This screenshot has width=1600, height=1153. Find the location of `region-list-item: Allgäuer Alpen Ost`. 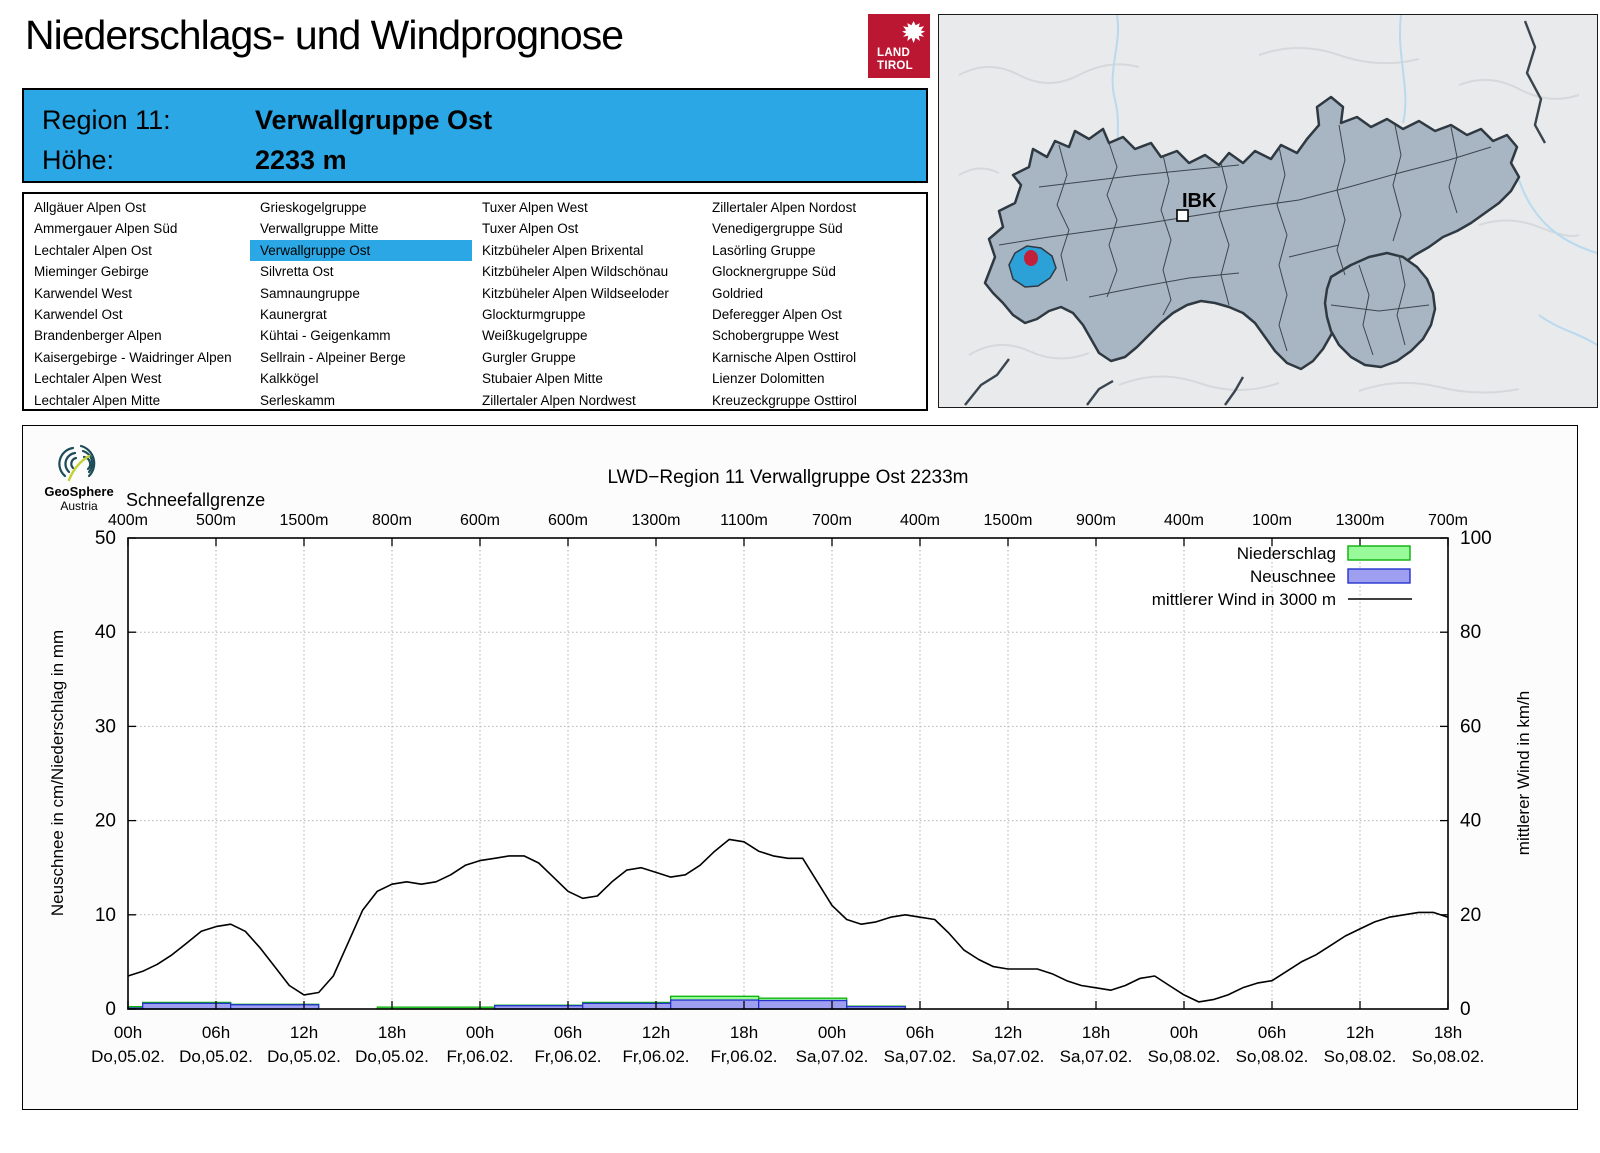

region-list-item: Allgäuer Alpen Ost is located at coordinates (90, 207).